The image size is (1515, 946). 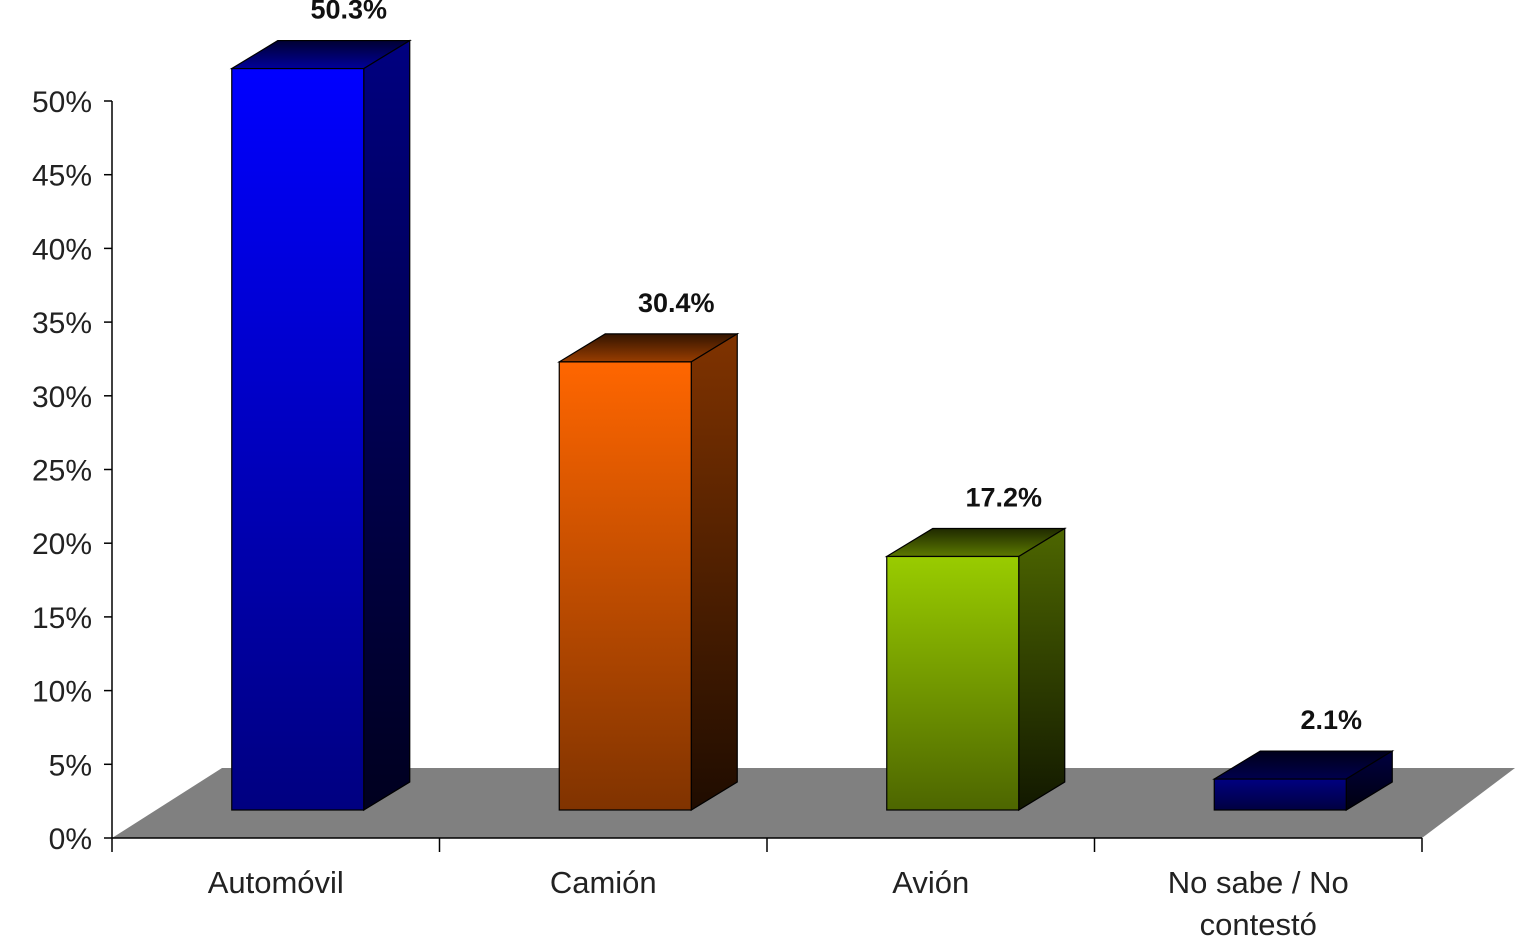 What do you see at coordinates (62, 397) in the screenshot?
I see `y-tick-label: 30%` at bounding box center [62, 397].